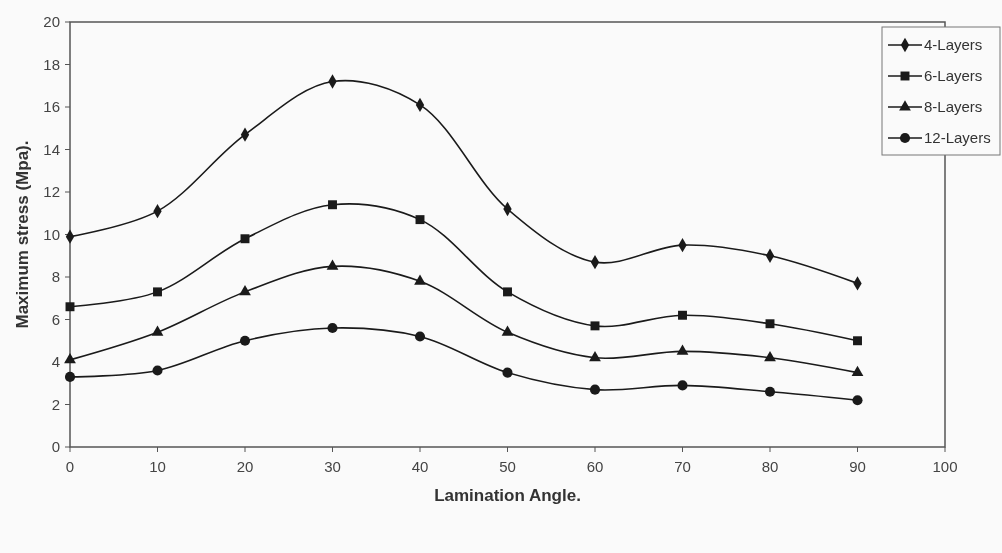  Describe the element at coordinates (945, 466) in the screenshot. I see `x-tick-label: 100` at that location.